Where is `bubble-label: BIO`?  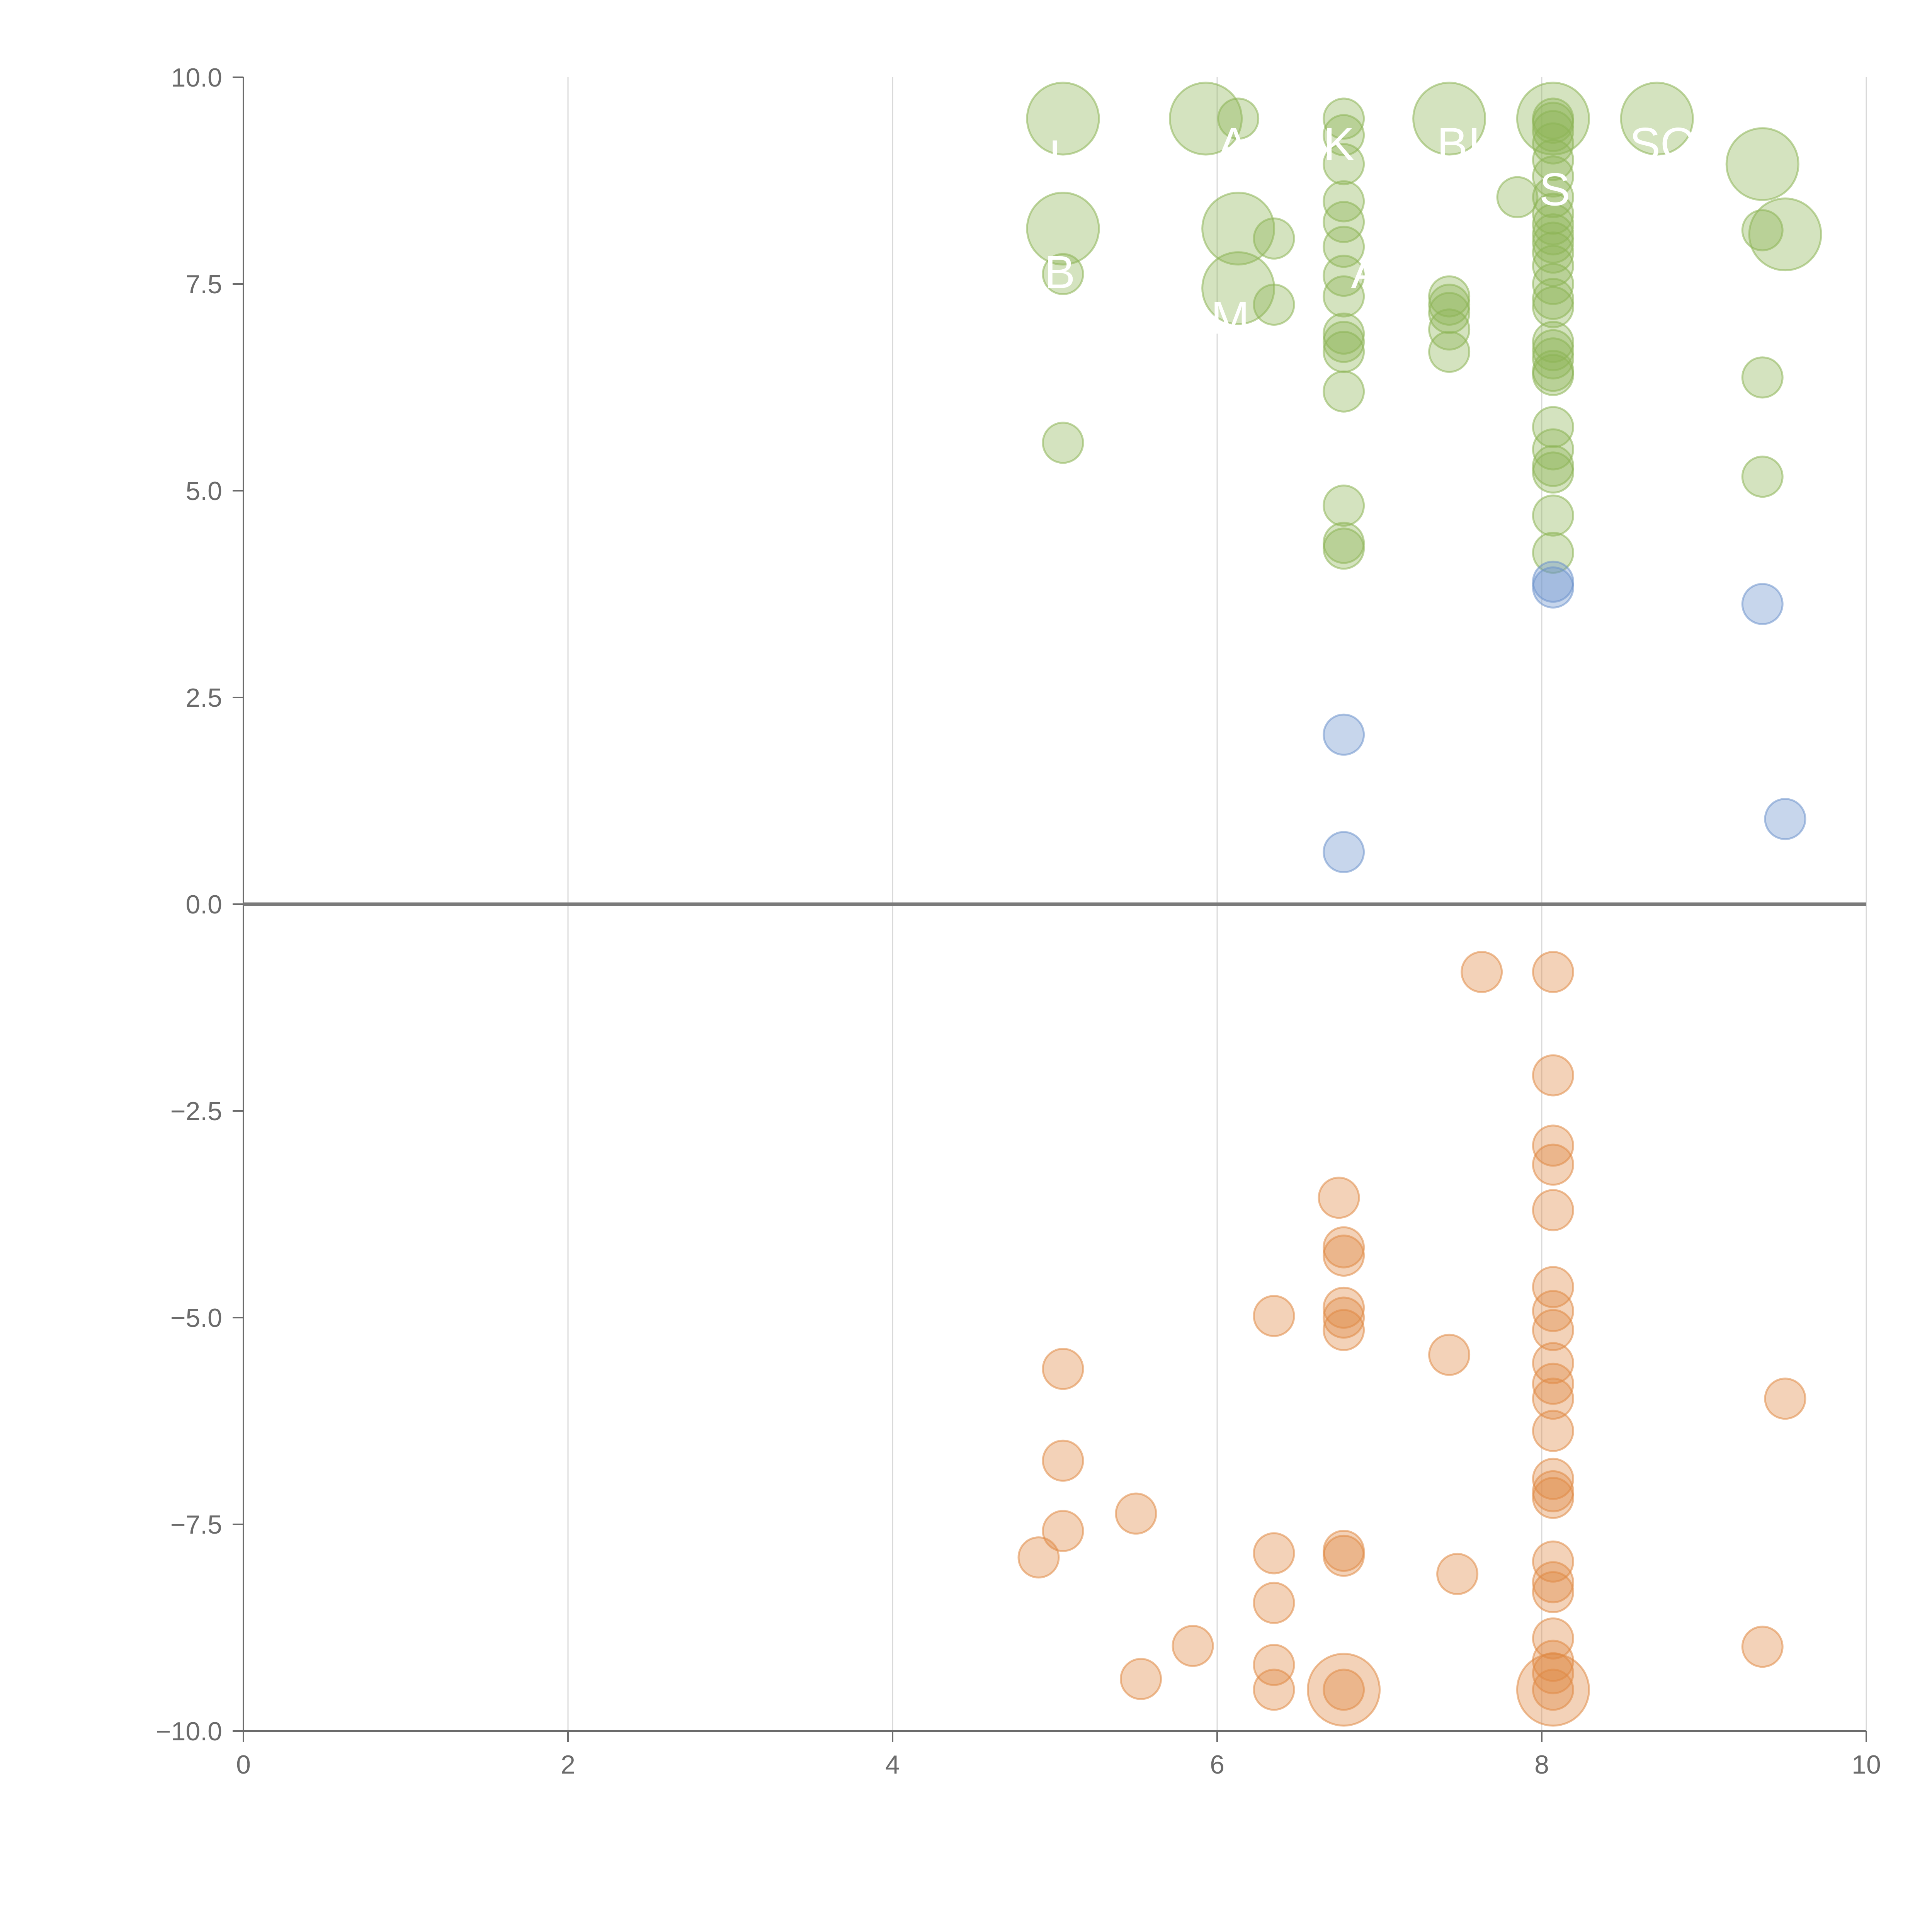
bubble-label: BIO is located at coordinates (1477, 144).